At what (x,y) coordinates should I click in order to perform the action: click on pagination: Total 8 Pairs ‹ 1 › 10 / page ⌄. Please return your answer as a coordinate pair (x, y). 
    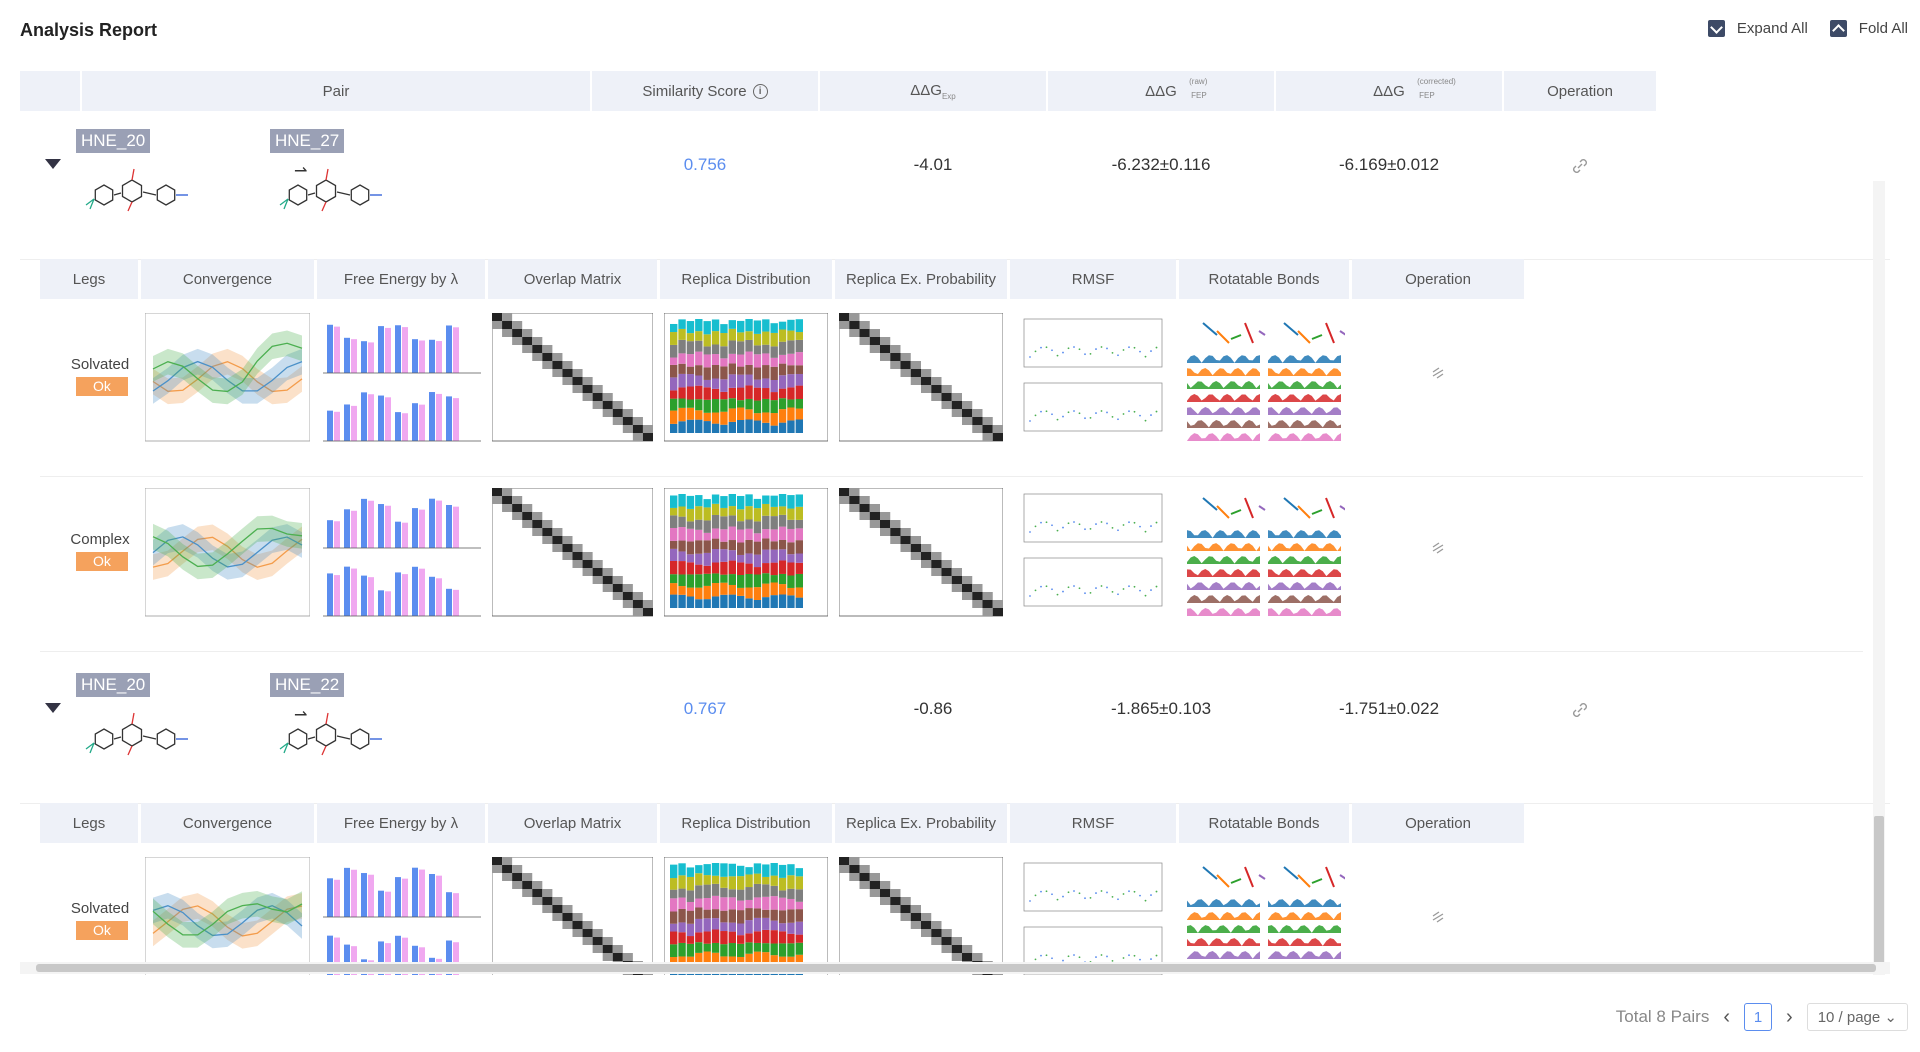
    Looking at the image, I should click on (1762, 1017).